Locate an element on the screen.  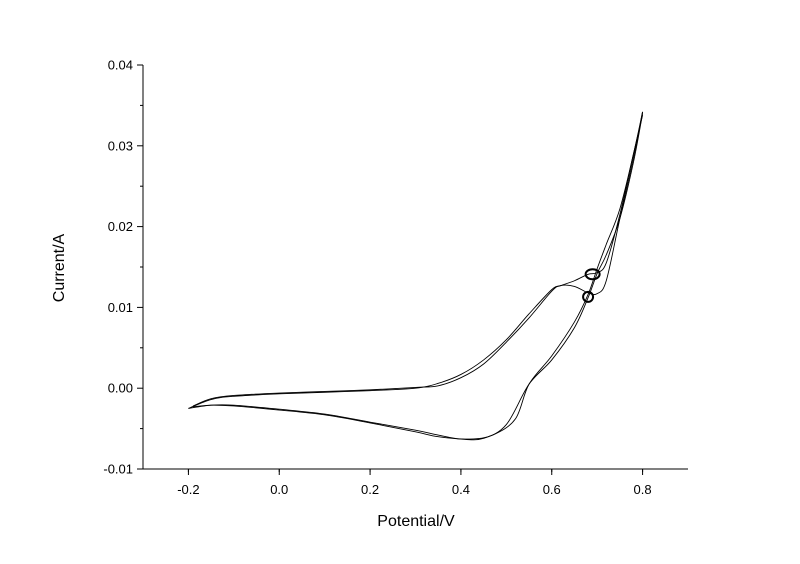
y-tick-label: -0.01 is located at coordinates (118, 469).